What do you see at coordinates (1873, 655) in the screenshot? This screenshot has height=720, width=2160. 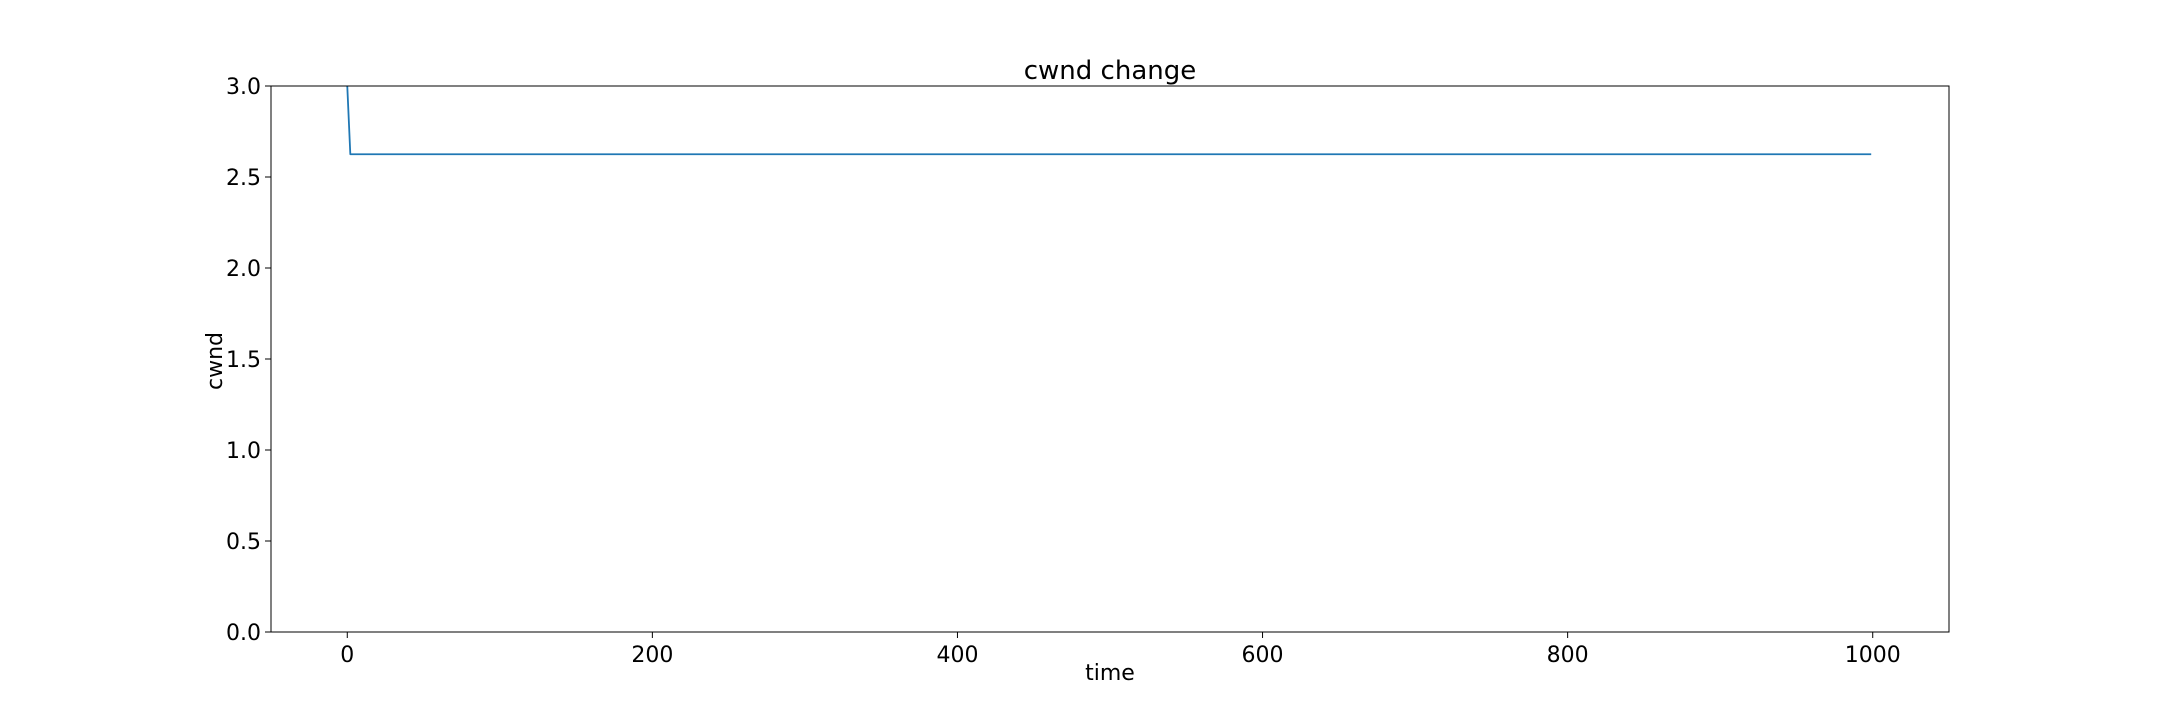 I see `x-tick-label: 1000` at bounding box center [1873, 655].